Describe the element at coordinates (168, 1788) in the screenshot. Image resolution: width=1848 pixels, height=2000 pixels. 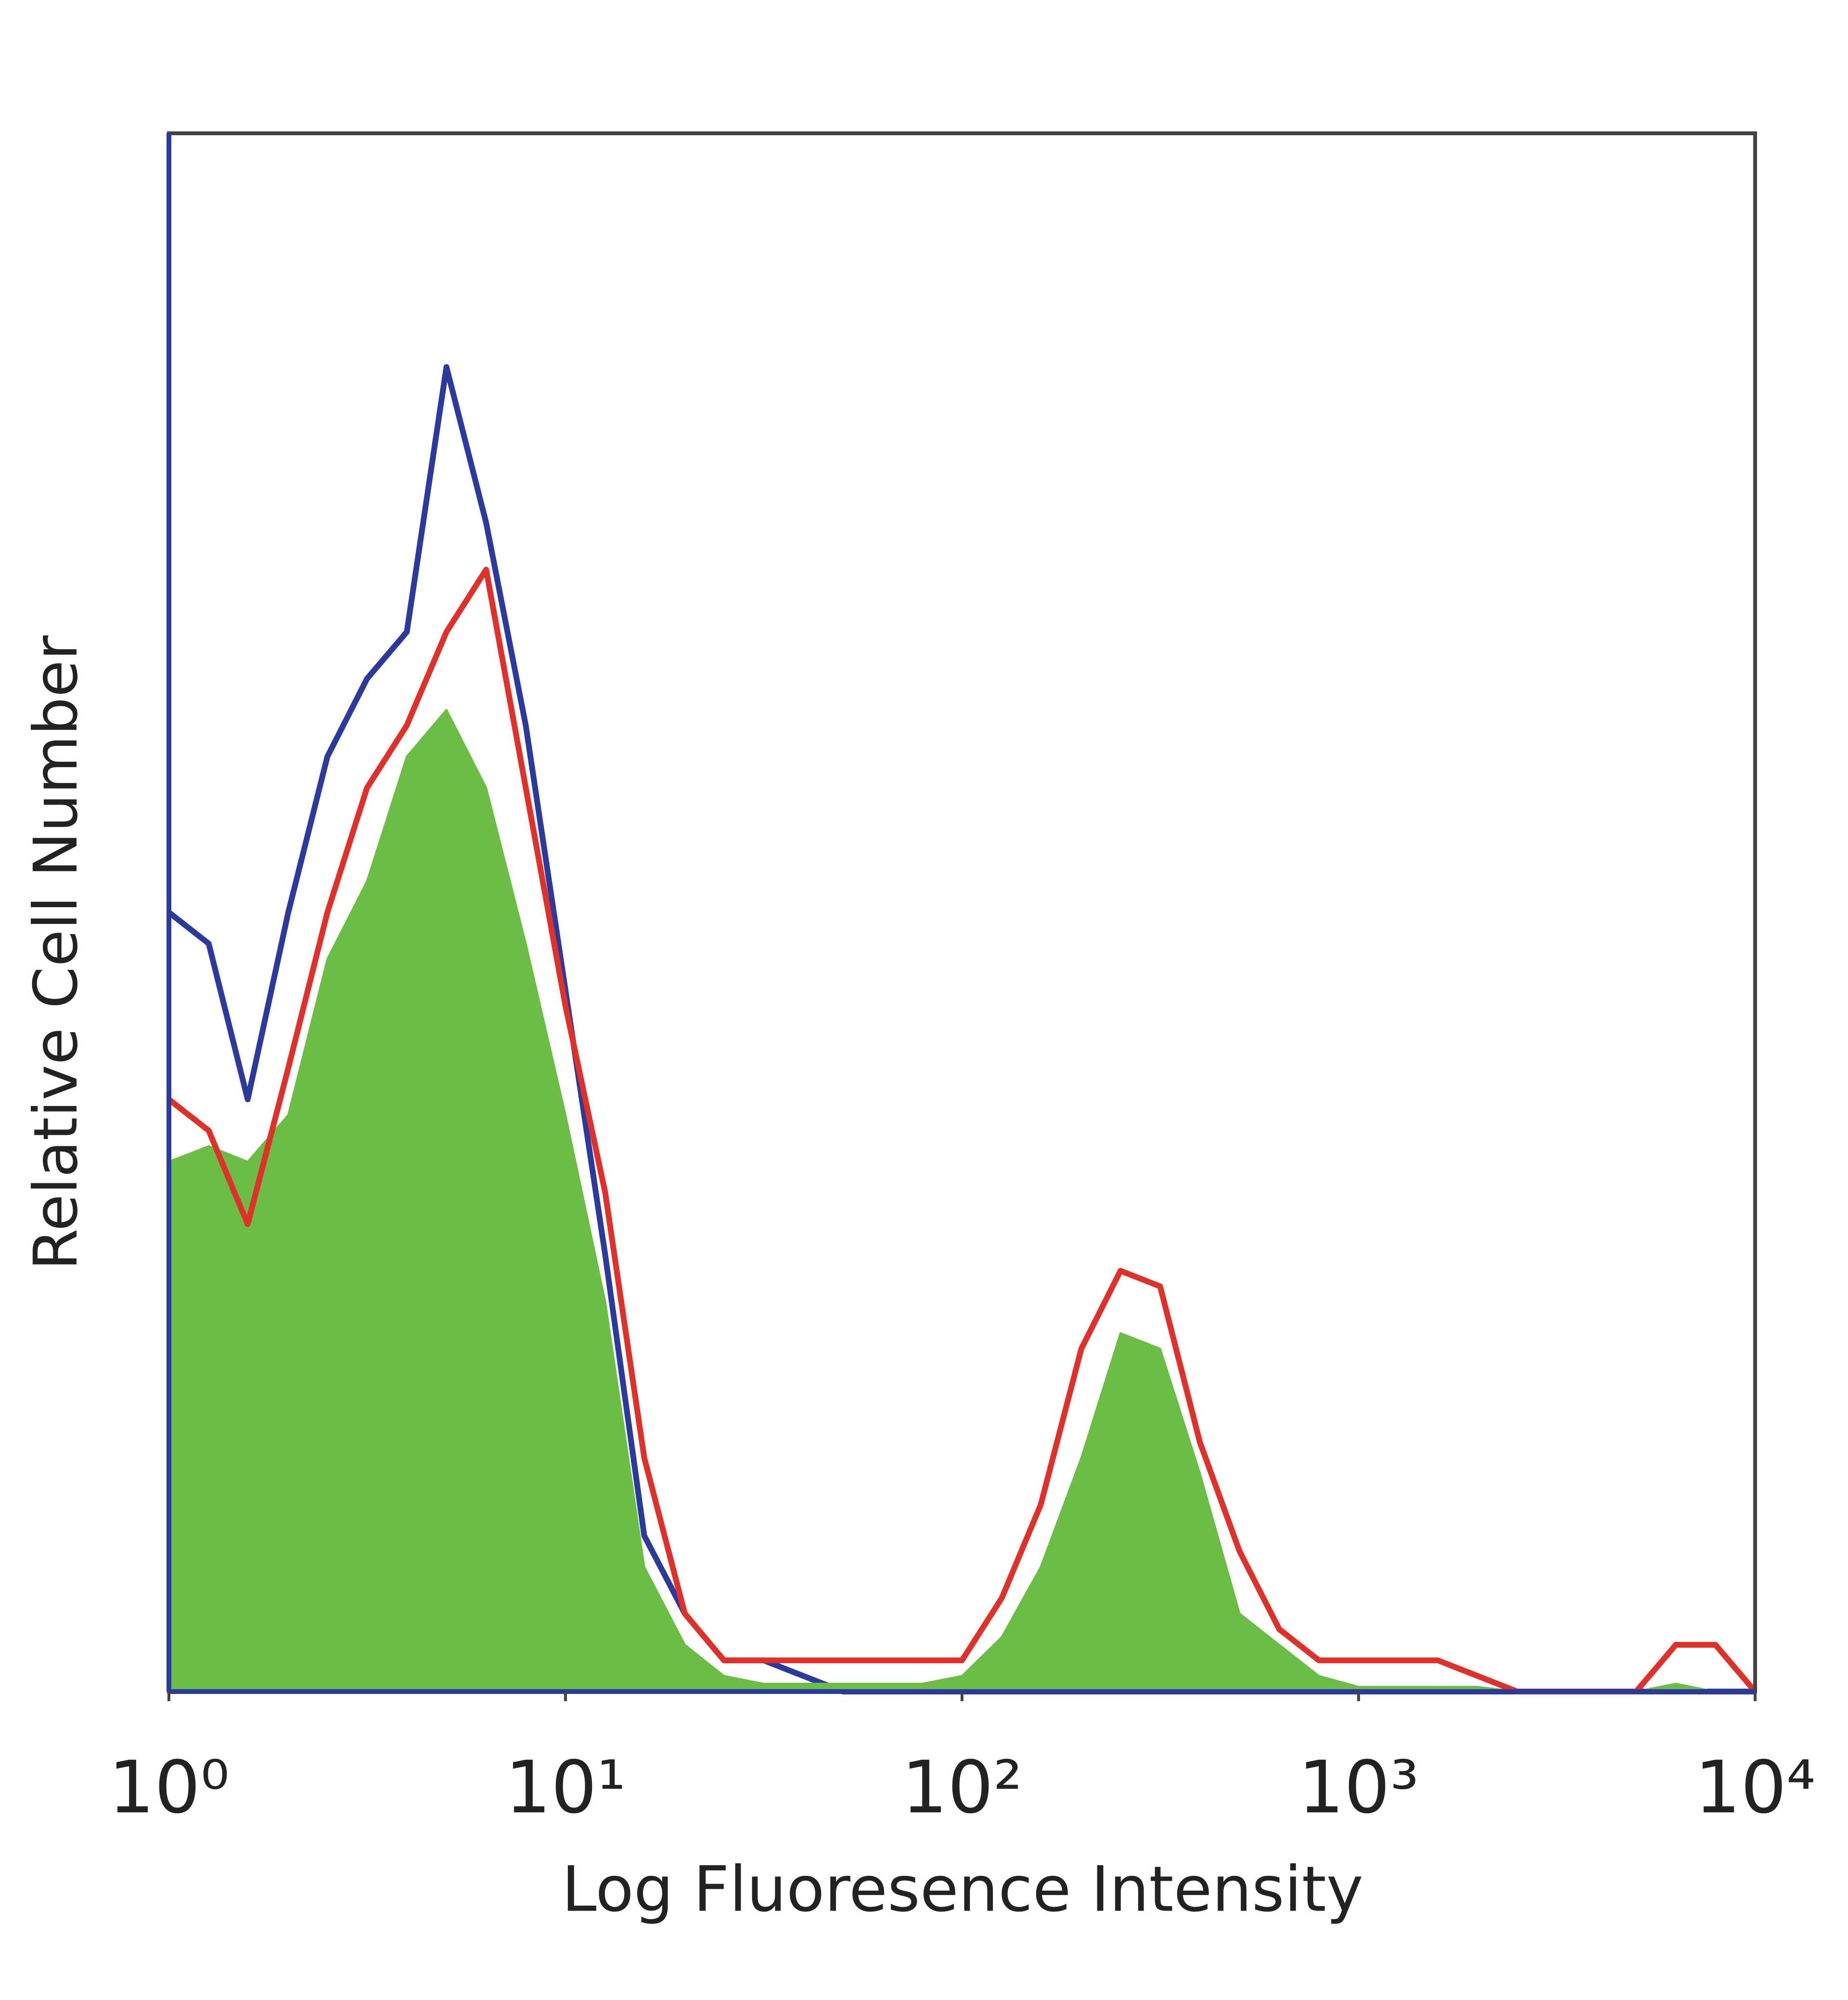
I see `x-tick-label: 10⁰` at that location.